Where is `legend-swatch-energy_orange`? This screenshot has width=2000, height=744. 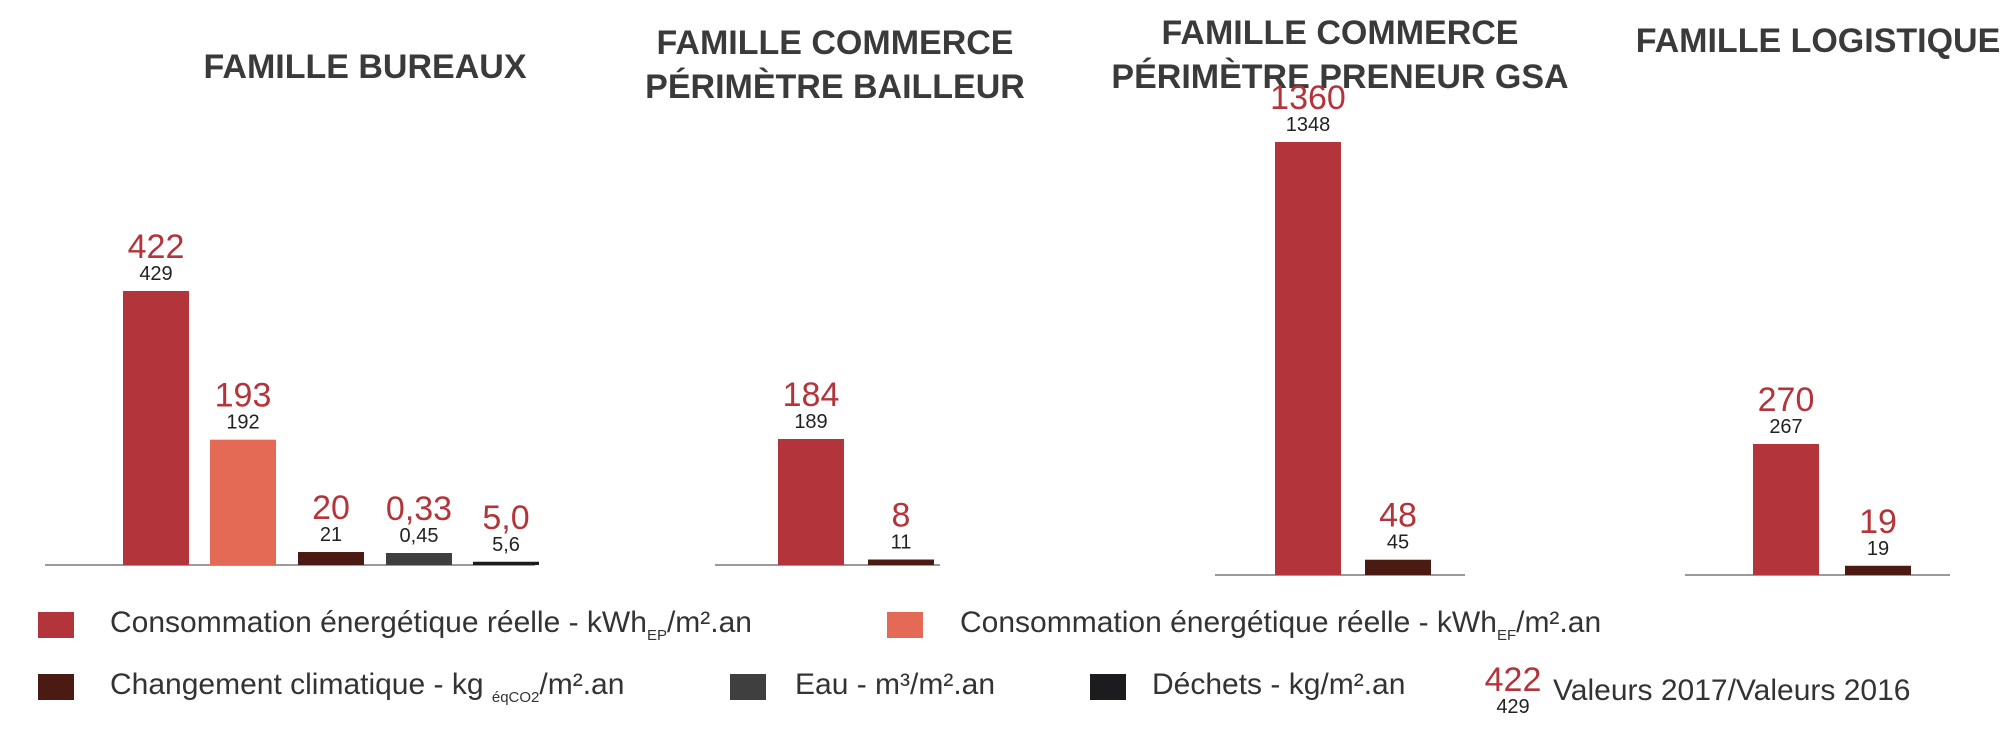
legend-swatch-energy_orange is located at coordinates (905, 625).